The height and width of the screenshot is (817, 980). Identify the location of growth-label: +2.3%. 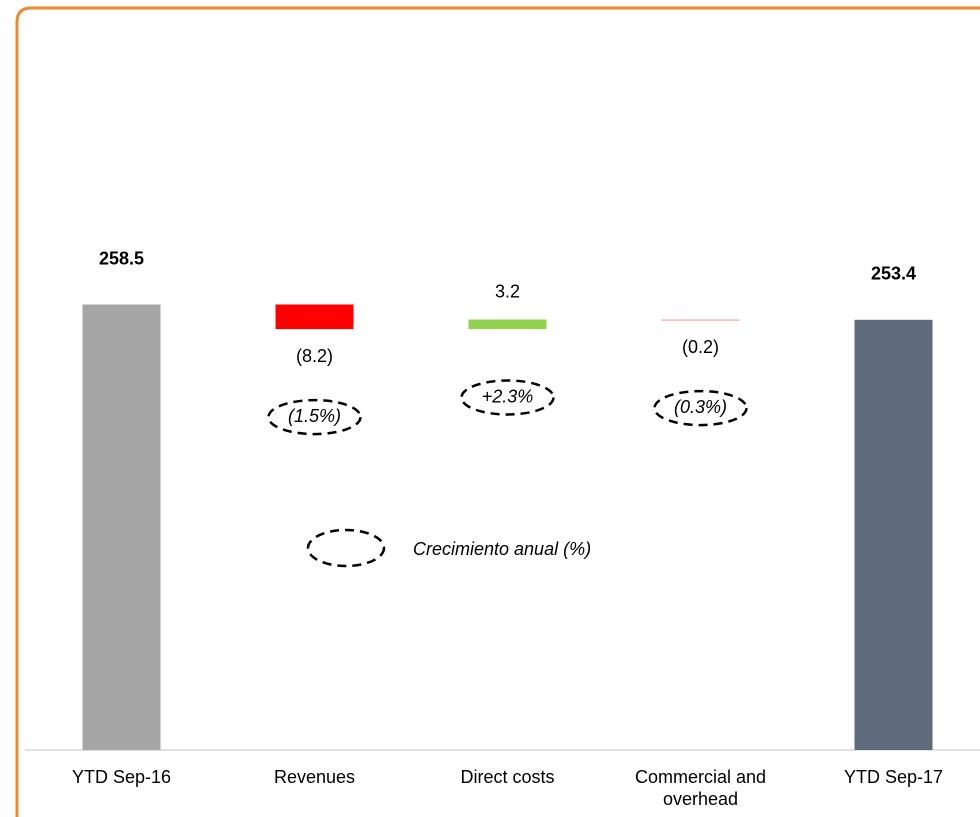
(508, 396).